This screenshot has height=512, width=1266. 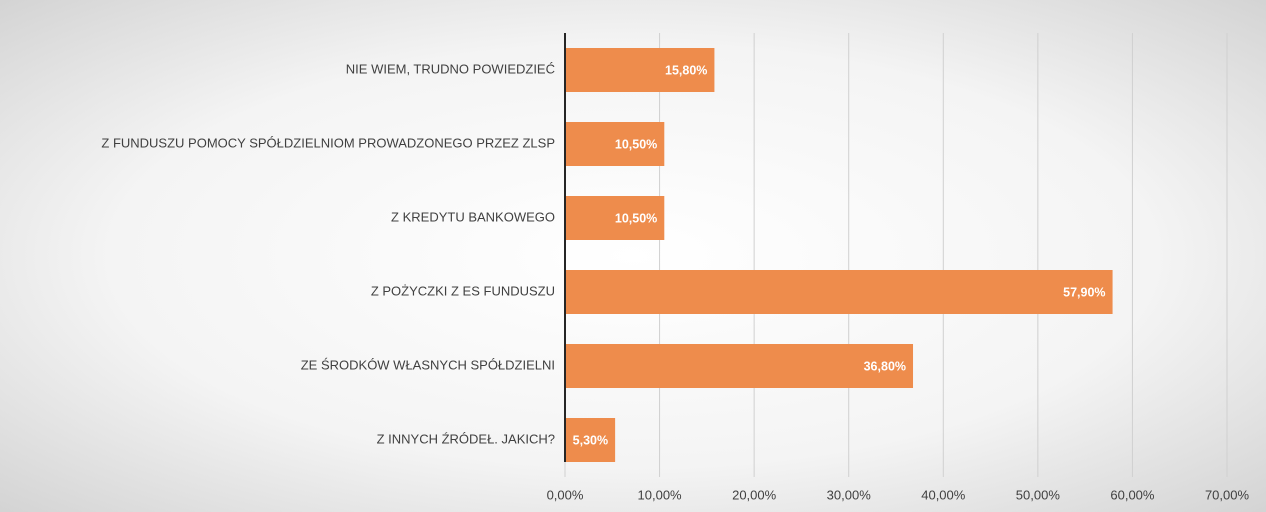 I want to click on x-tick-label: 50,00%, so click(x=1038, y=494).